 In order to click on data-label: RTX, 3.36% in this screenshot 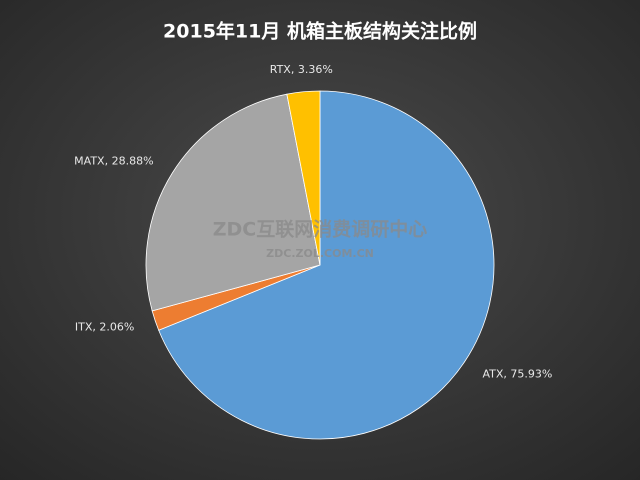, I will do `click(301, 69)`.